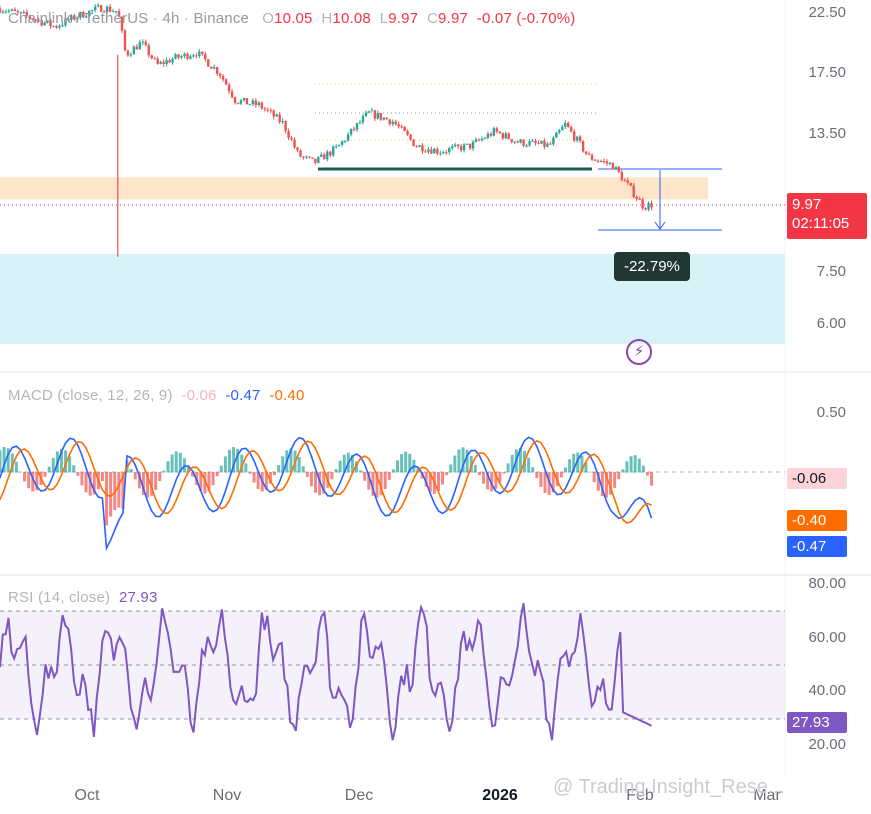 The width and height of the screenshot is (871, 814). I want to click on close-key: C, so click(433, 18).